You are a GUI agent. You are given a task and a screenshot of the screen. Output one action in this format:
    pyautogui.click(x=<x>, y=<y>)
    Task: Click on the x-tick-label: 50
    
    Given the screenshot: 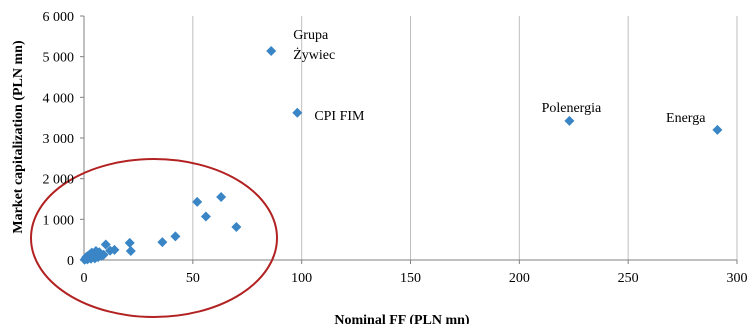 What is the action you would take?
    pyautogui.click(x=193, y=278)
    